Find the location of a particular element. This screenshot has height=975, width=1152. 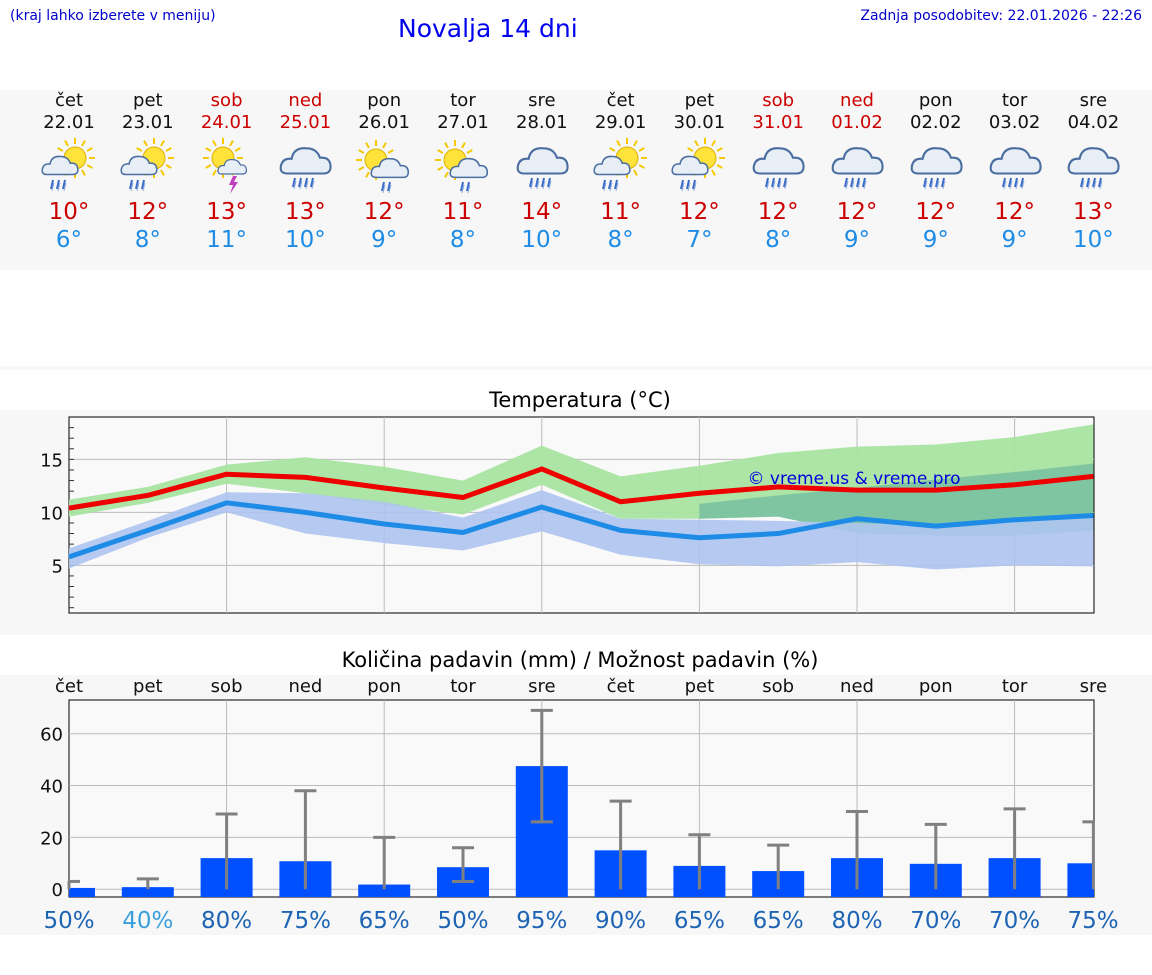

day-date: 28.01 is located at coordinates (542, 122).